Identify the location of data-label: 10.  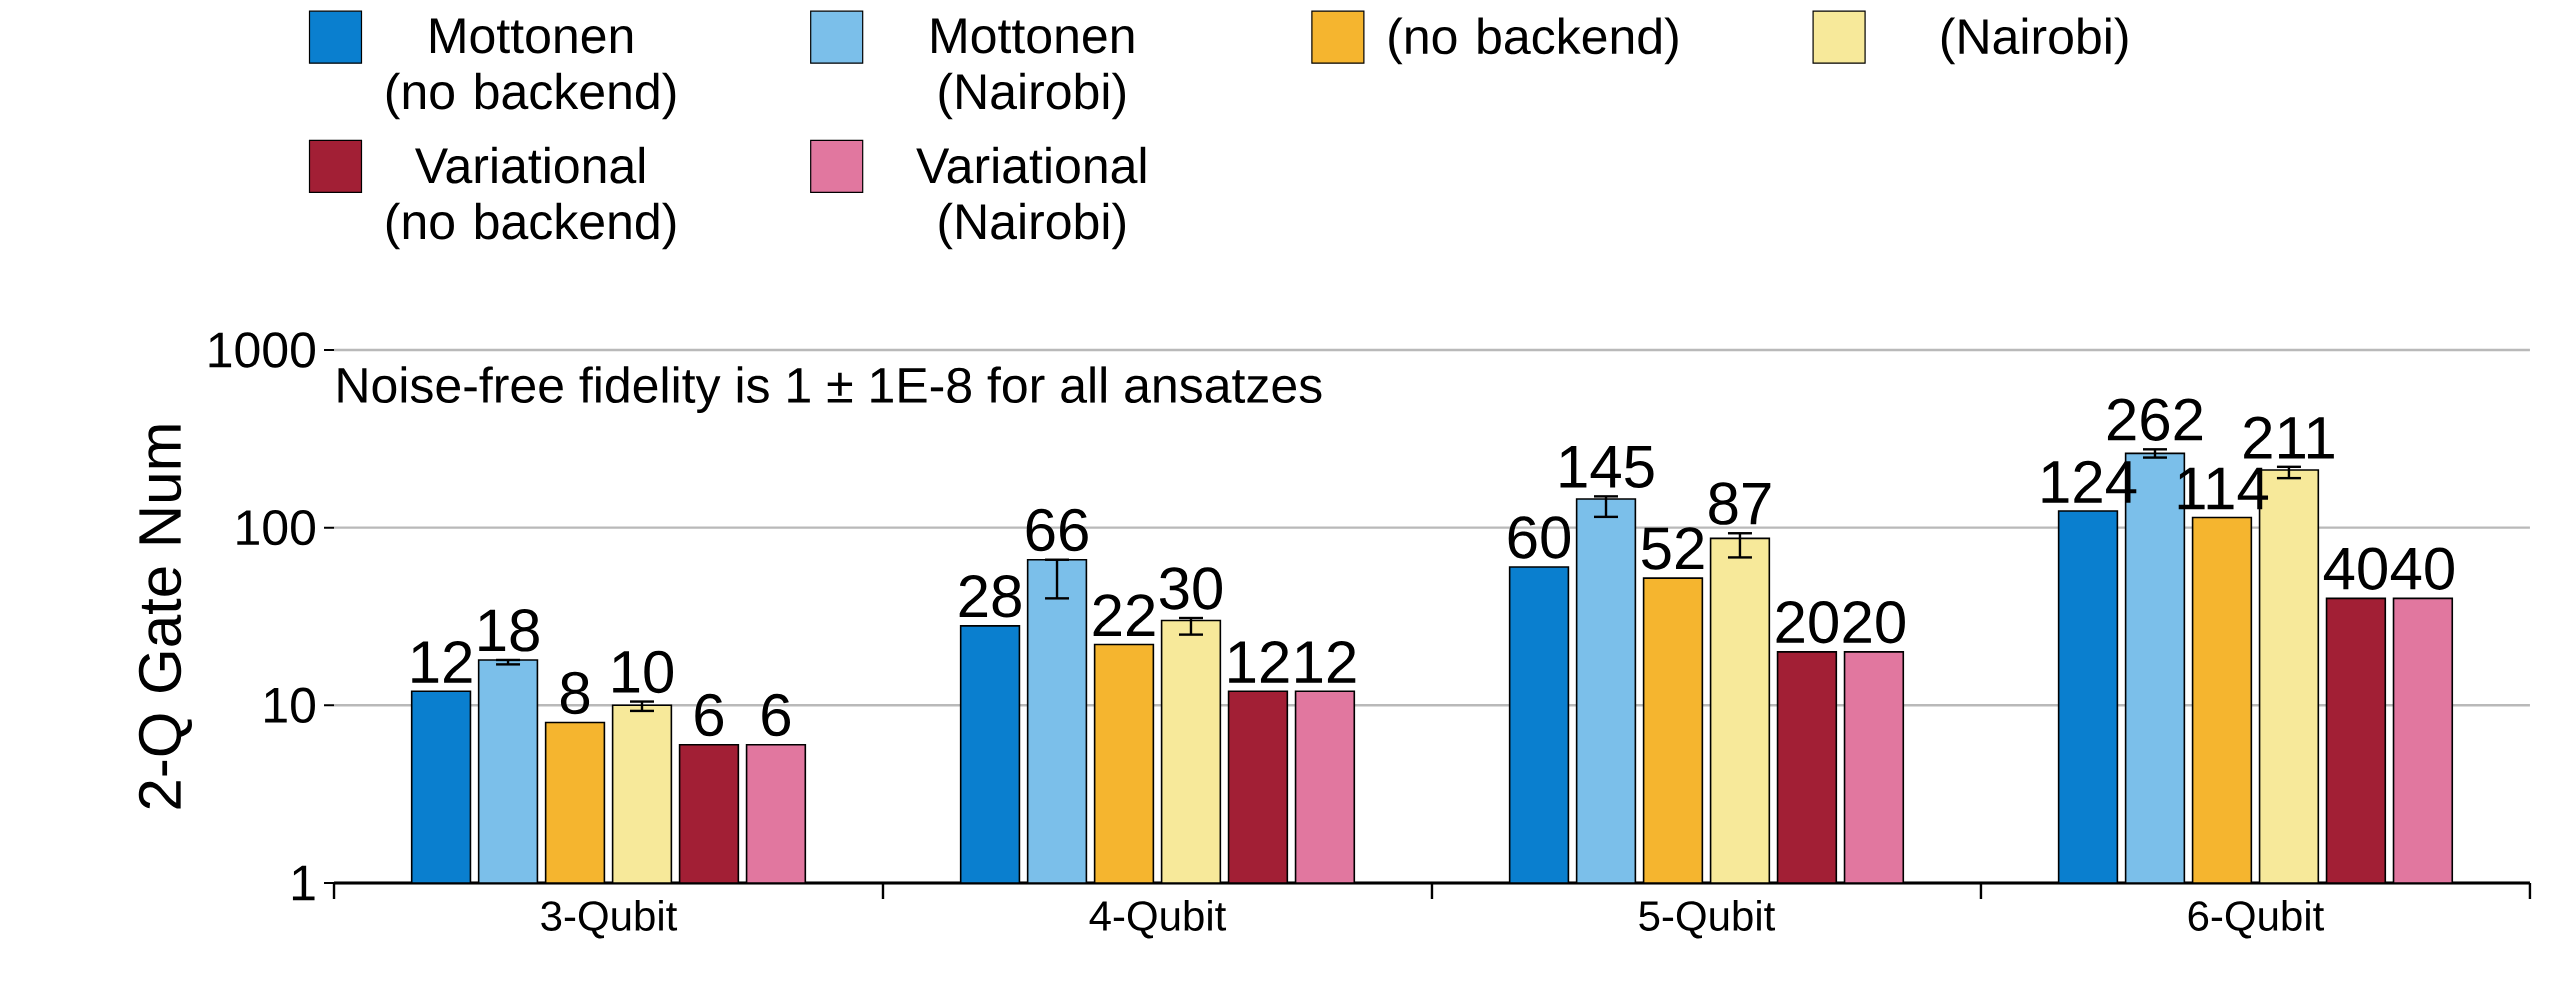
(643, 672).